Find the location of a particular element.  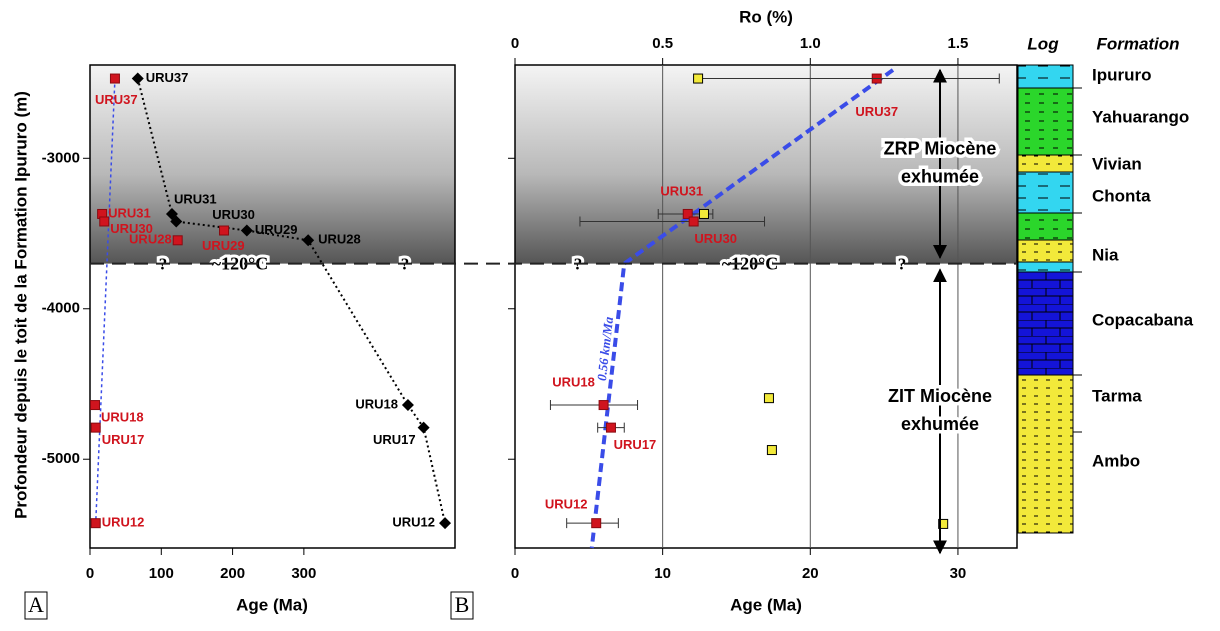

rate-label: 0.56 km/Ma is located at coordinates (605, 348).